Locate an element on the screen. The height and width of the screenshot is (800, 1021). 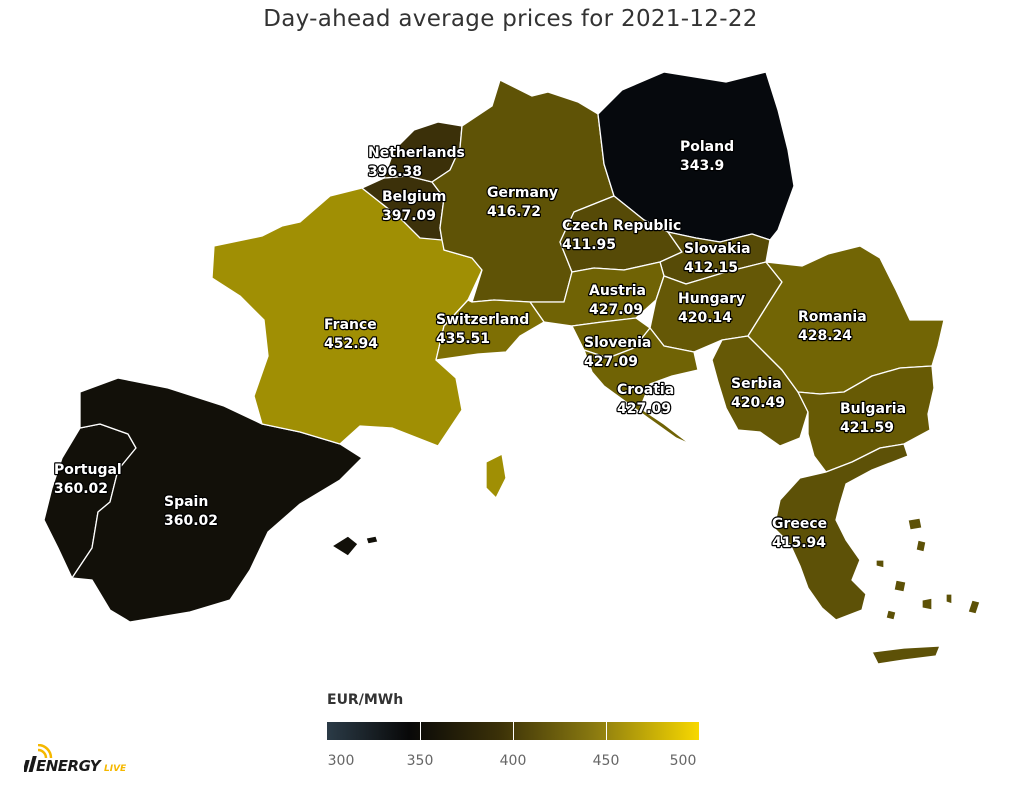
label-netherlands-name: Netherlands is located at coordinates (416, 153).